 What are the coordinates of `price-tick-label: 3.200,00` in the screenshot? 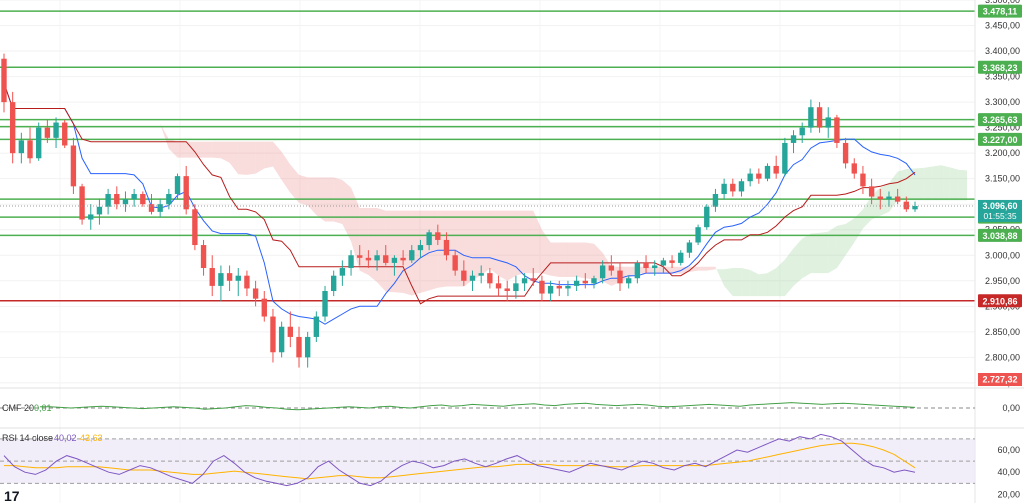 It's located at (1002, 153).